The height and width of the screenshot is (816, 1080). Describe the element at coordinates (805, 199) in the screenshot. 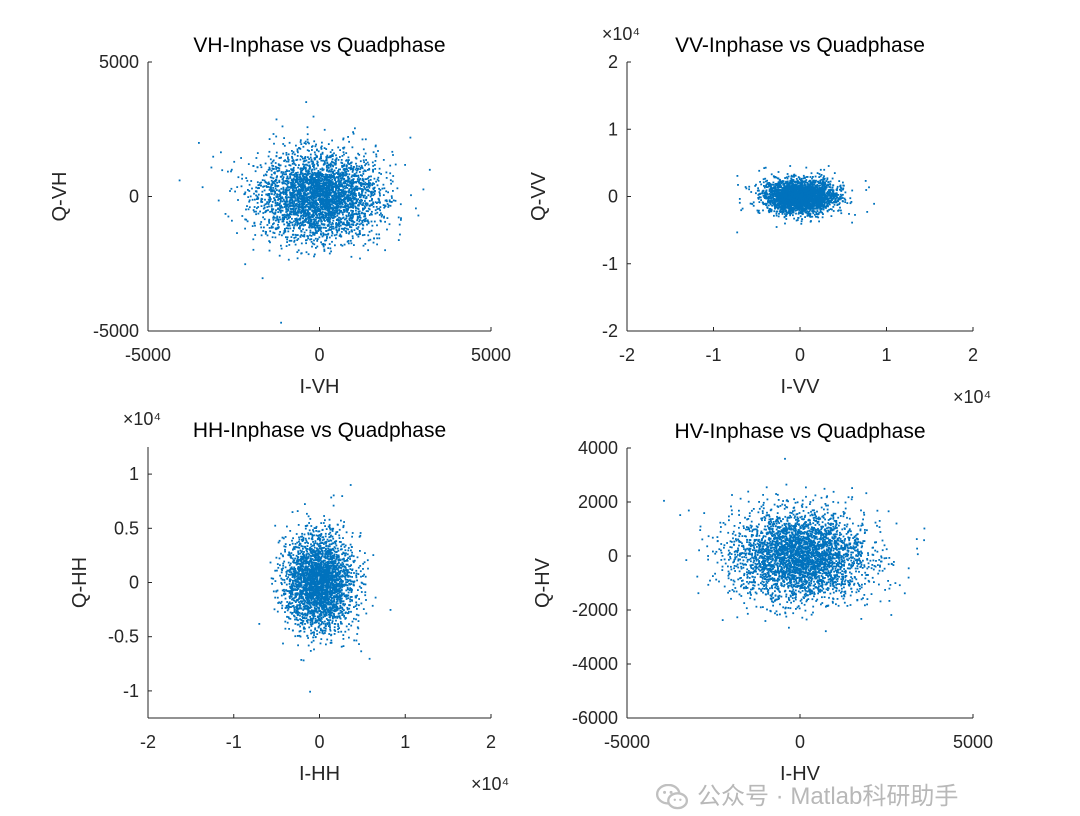

I see `scatter-points` at that location.